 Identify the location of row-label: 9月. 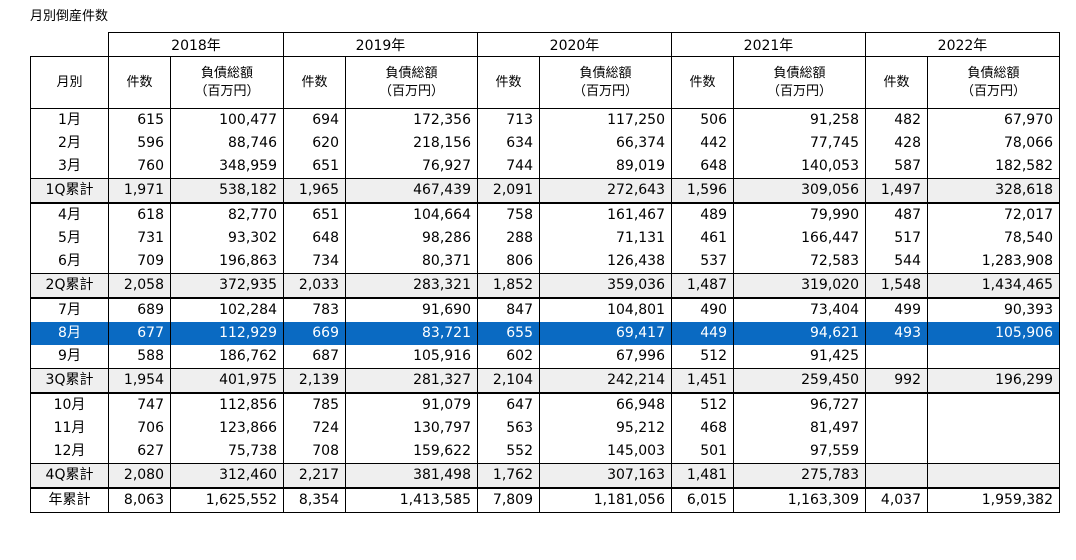
(69, 357).